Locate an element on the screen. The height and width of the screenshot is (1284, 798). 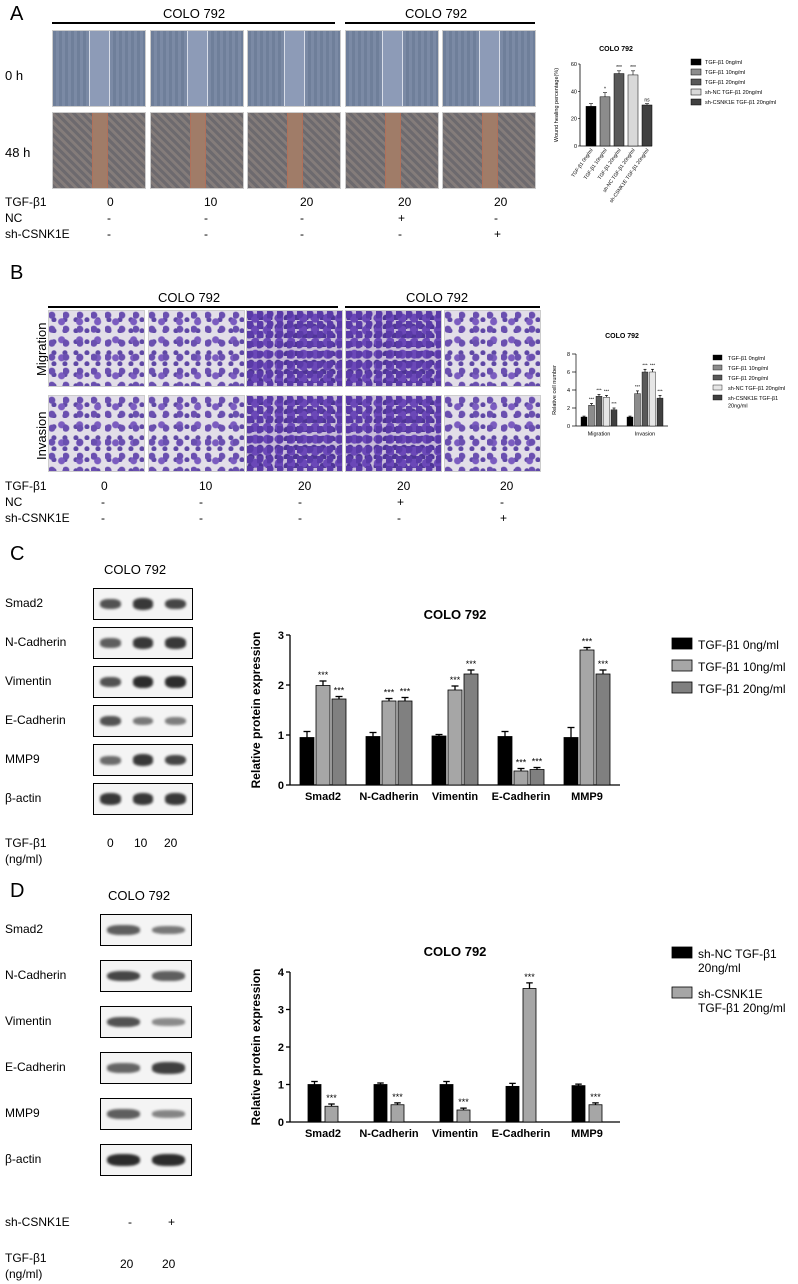
panel-d-dose-unit: (ng/ml) is located at coordinates (24, 1274).